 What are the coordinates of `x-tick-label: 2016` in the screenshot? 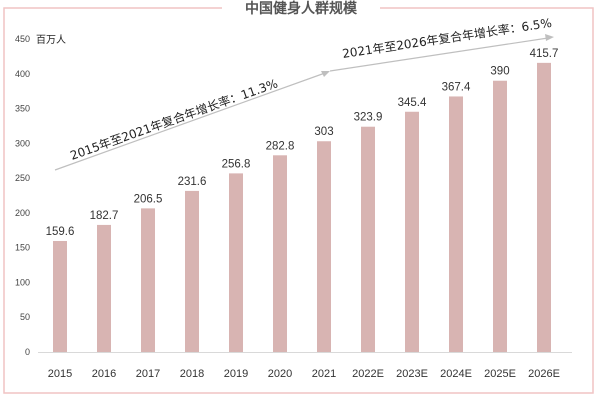 It's located at (104, 374).